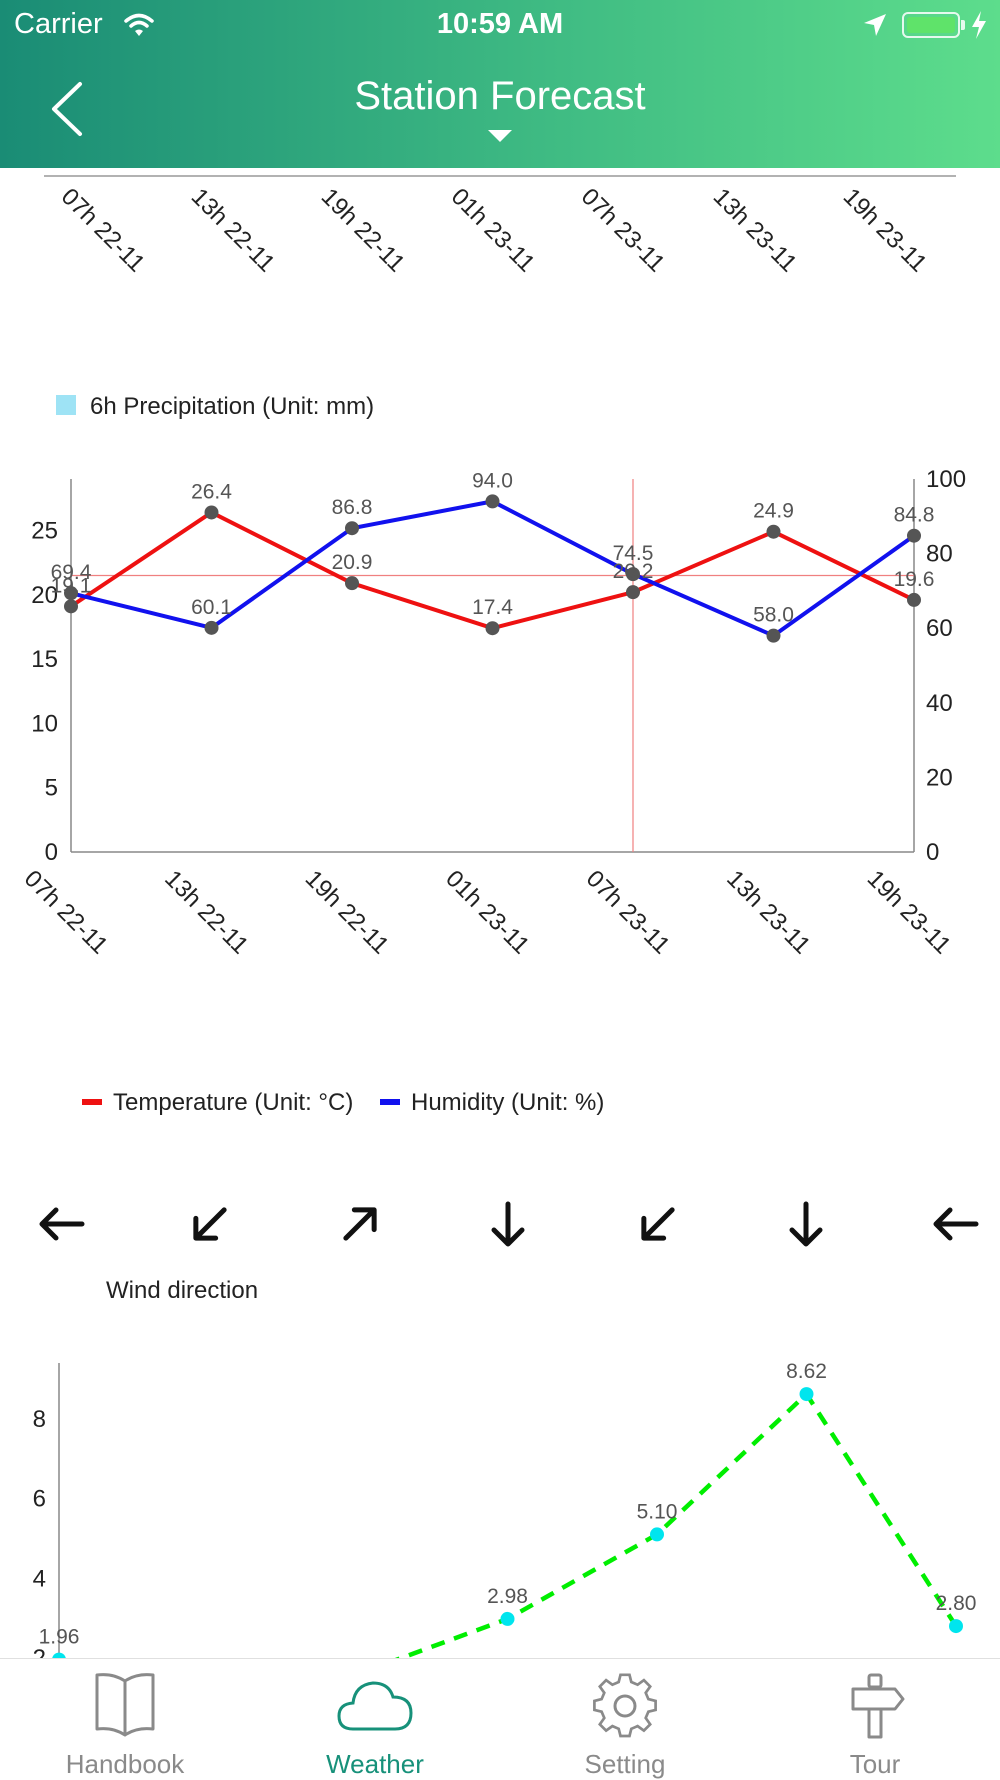 The width and height of the screenshot is (1000, 1780). Describe the element at coordinates (507, 1102) in the screenshot. I see `hum-legend-label: Humidity (Unit: %)` at that location.